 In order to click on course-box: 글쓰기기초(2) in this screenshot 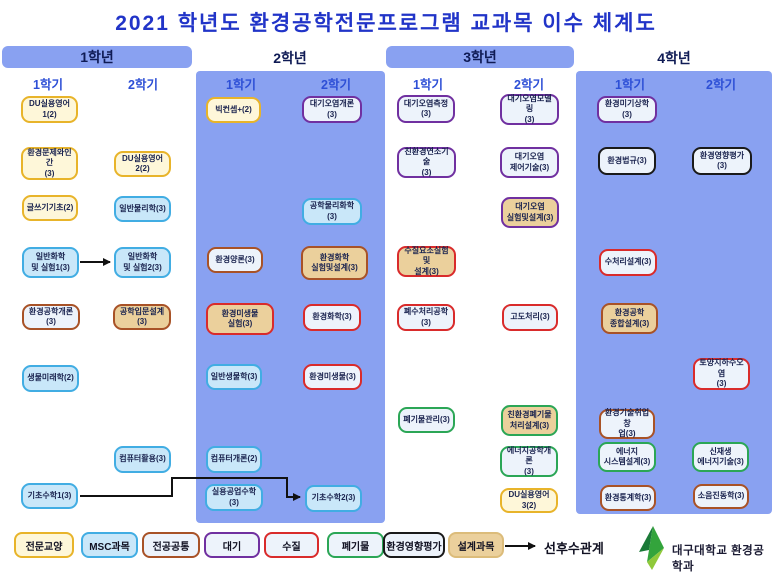, I will do `click(50, 208)`.